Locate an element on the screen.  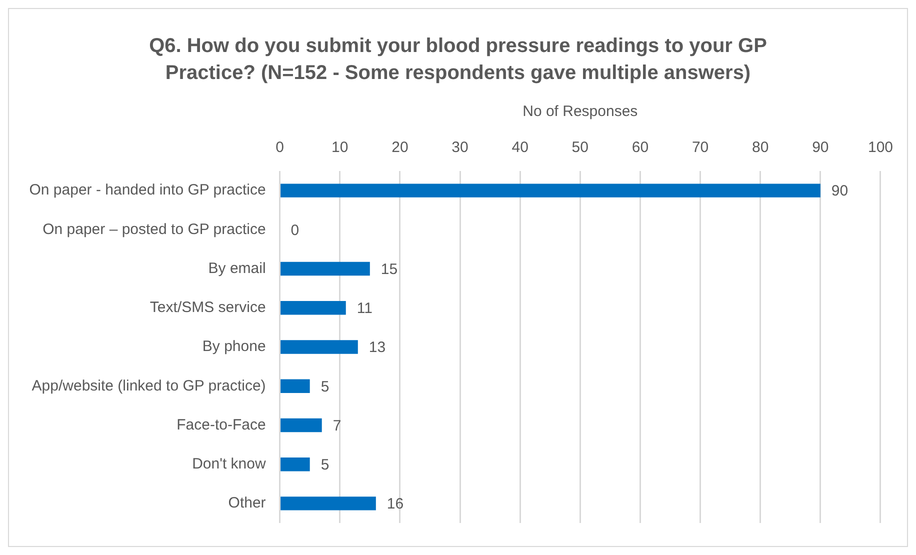
x-axis-title: No of Responses is located at coordinates (580, 111).